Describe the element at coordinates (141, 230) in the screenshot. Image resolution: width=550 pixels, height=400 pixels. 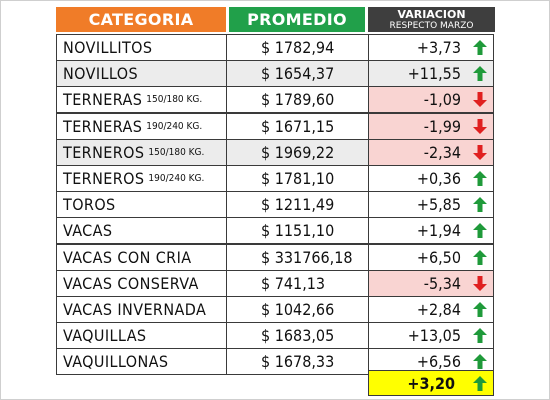
I see `cell-categoria: VACAS` at that location.